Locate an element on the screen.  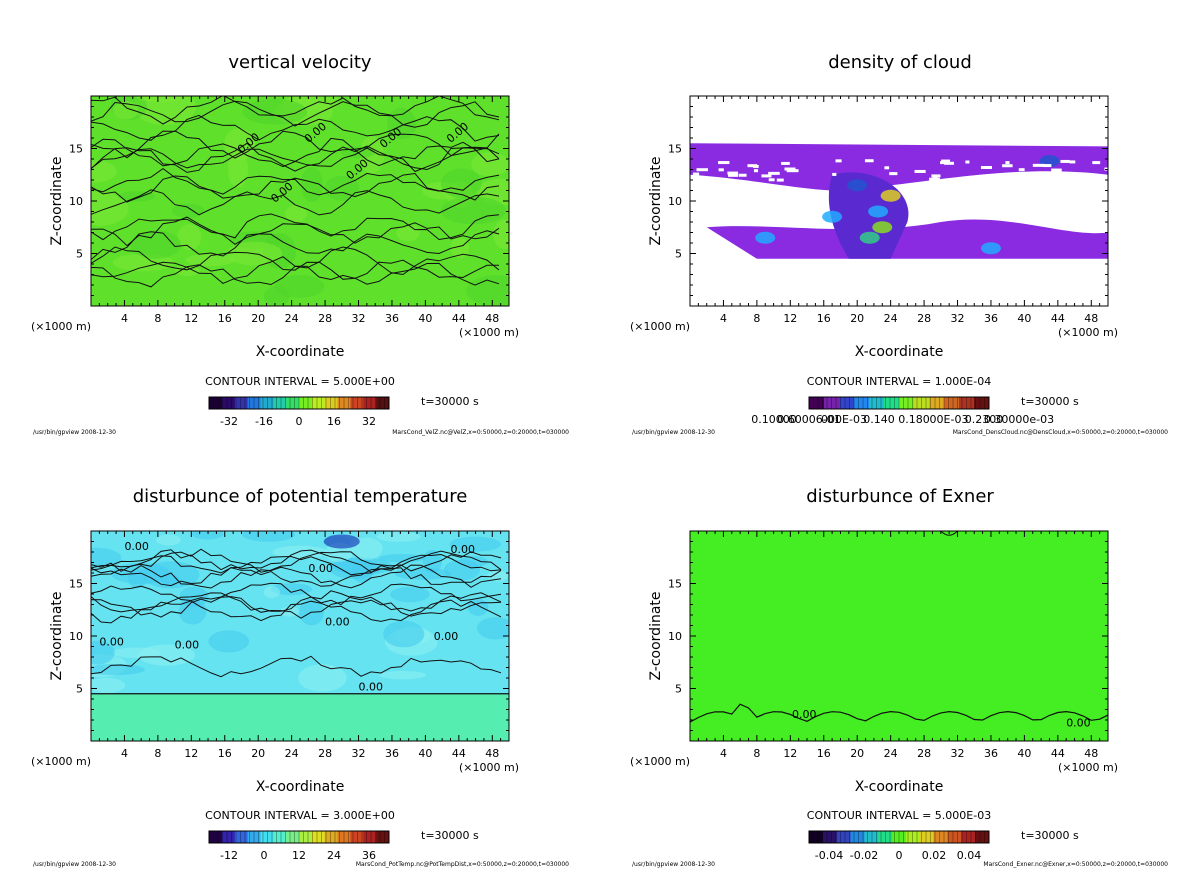
colorbar-tick-label: 0.60006-01 is located at coordinates (808, 419).